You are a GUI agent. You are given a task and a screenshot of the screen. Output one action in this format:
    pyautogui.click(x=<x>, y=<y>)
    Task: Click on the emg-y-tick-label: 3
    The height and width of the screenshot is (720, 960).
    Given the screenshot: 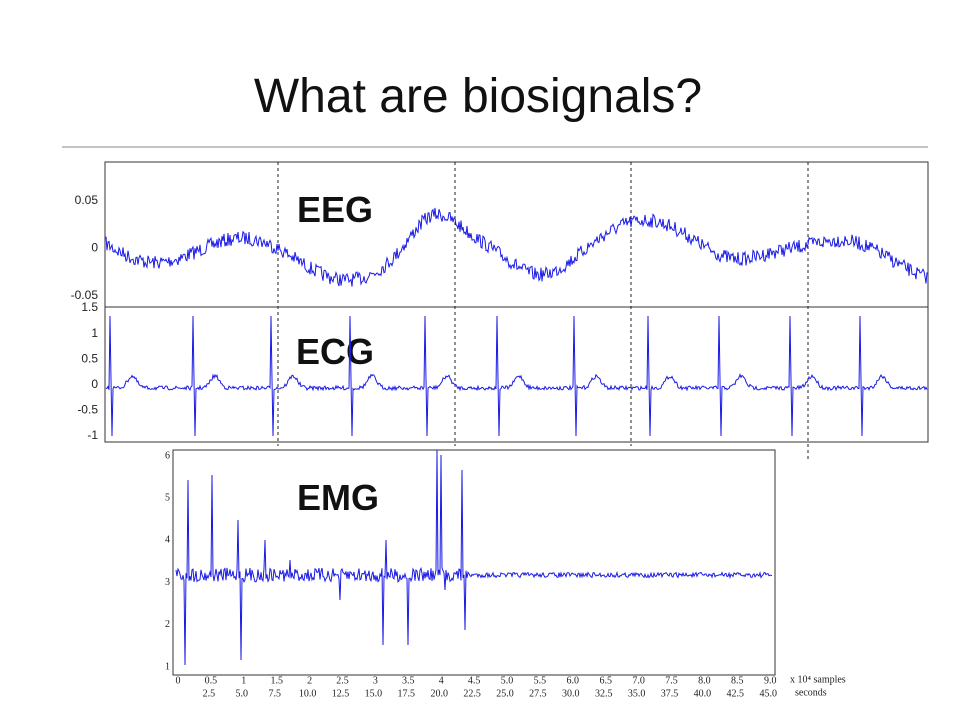 What is the action you would take?
    pyautogui.click(x=167, y=582)
    